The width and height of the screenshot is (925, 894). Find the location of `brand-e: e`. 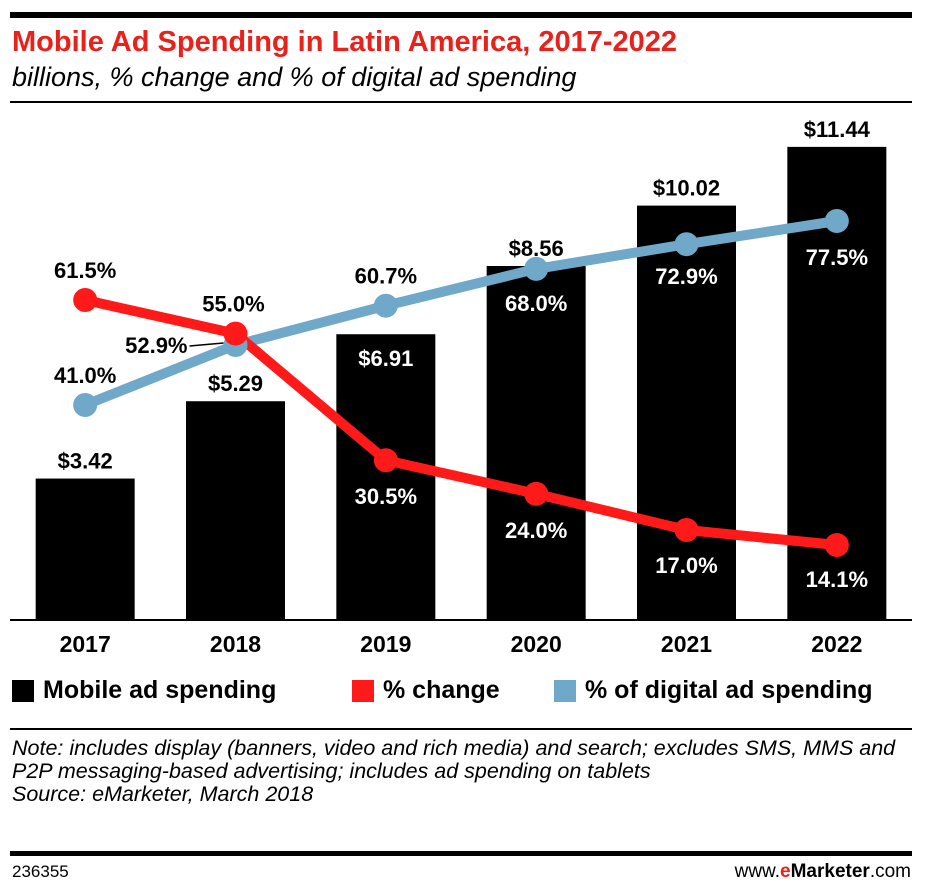

brand-e: e is located at coordinates (785, 871).